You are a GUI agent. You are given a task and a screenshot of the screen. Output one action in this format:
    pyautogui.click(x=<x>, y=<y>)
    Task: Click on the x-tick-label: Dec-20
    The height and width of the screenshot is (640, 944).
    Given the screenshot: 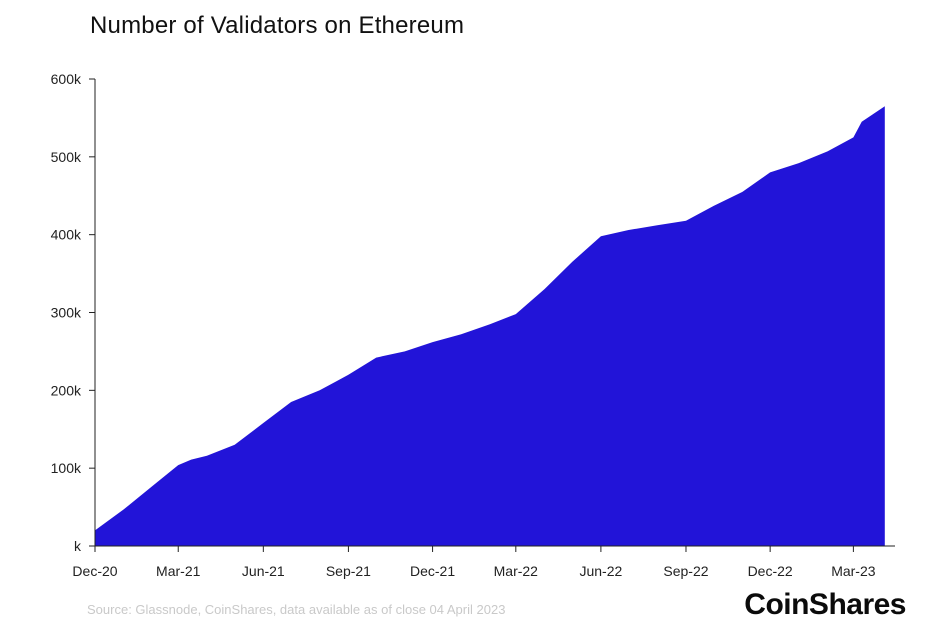 What is the action you would take?
    pyautogui.click(x=94, y=571)
    